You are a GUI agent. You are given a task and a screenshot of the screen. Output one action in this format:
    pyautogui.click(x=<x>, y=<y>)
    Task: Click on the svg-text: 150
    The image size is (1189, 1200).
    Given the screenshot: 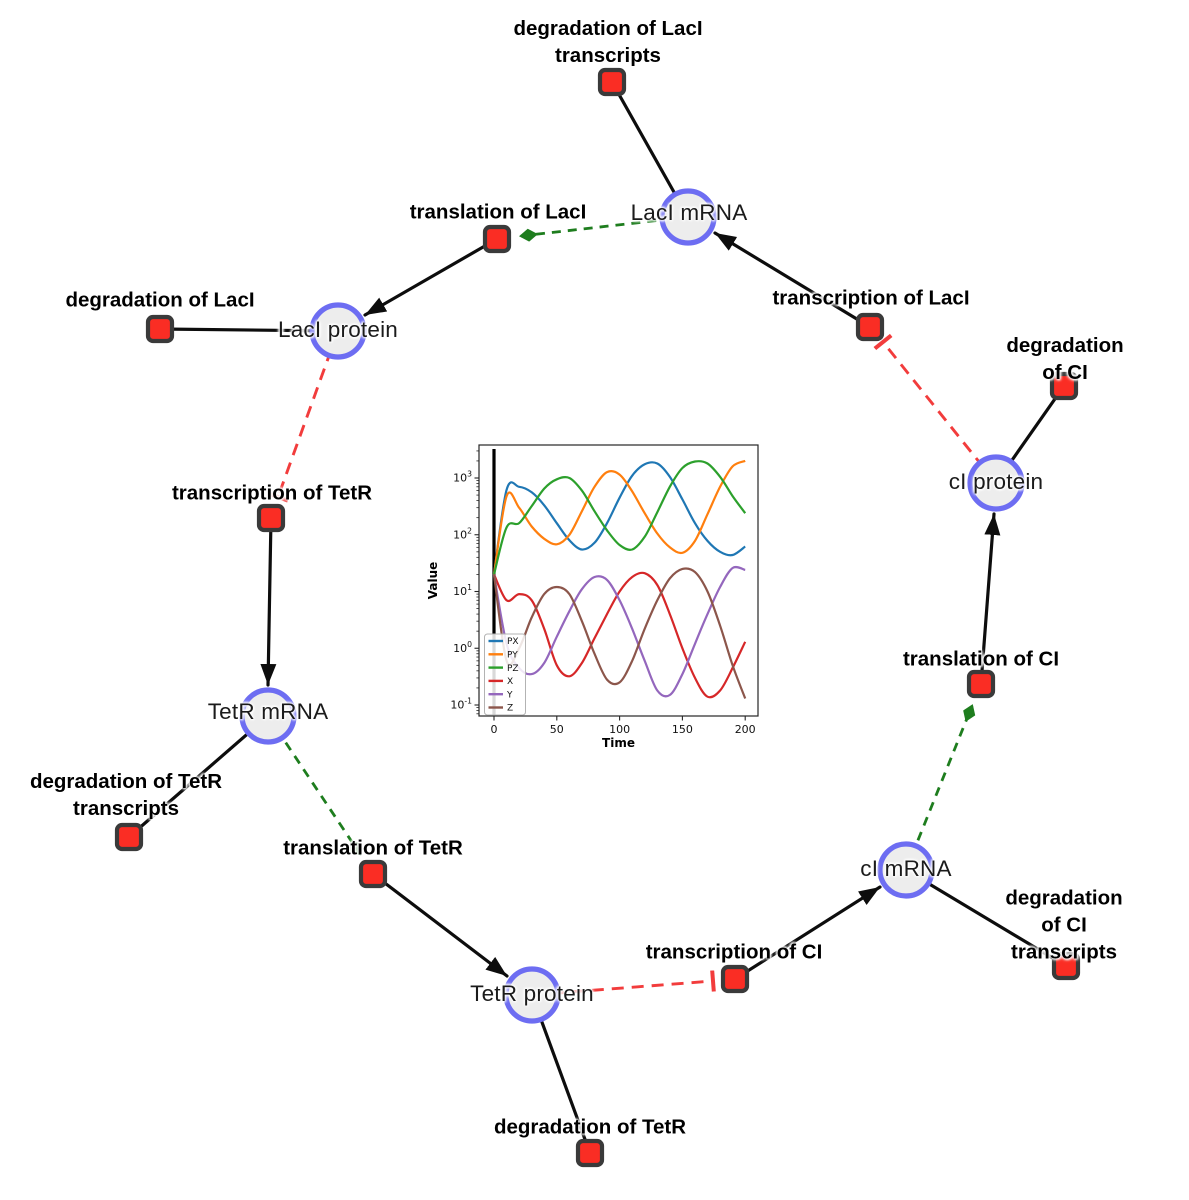 What is the action you would take?
    pyautogui.click(x=682, y=729)
    